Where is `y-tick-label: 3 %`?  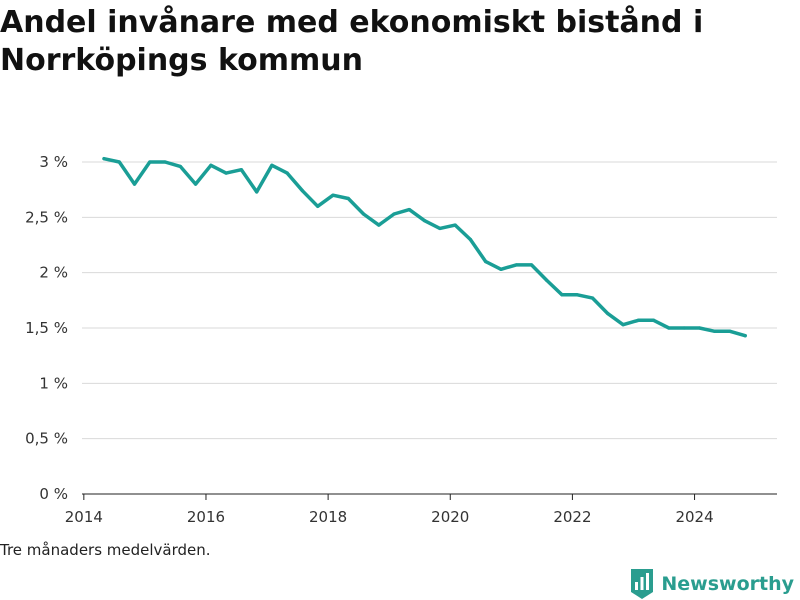 y-tick-label: 3 % is located at coordinates (53, 162).